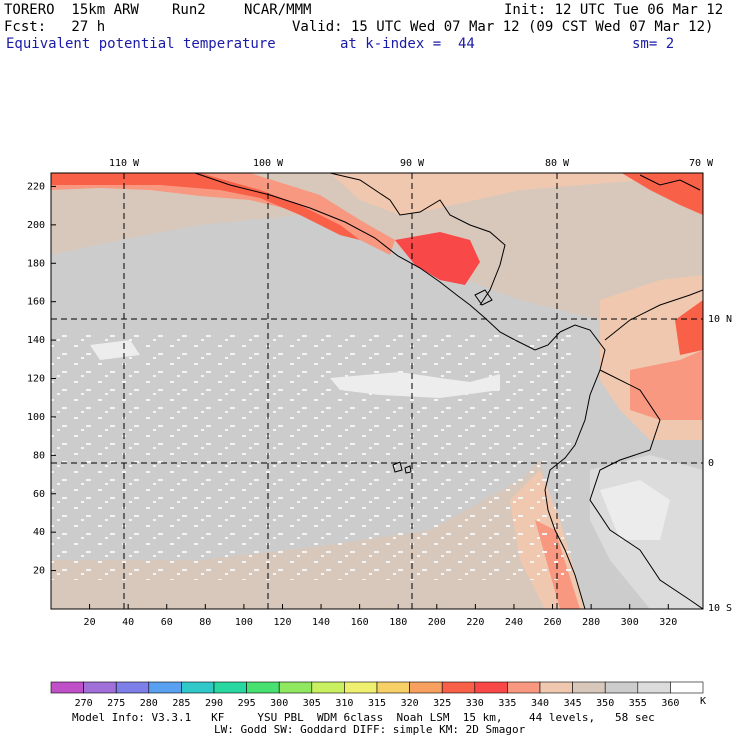 The image size is (740, 740). What do you see at coordinates (141, 44) in the screenshot?
I see `field-name: Equivalent potential temperature` at bounding box center [141, 44].